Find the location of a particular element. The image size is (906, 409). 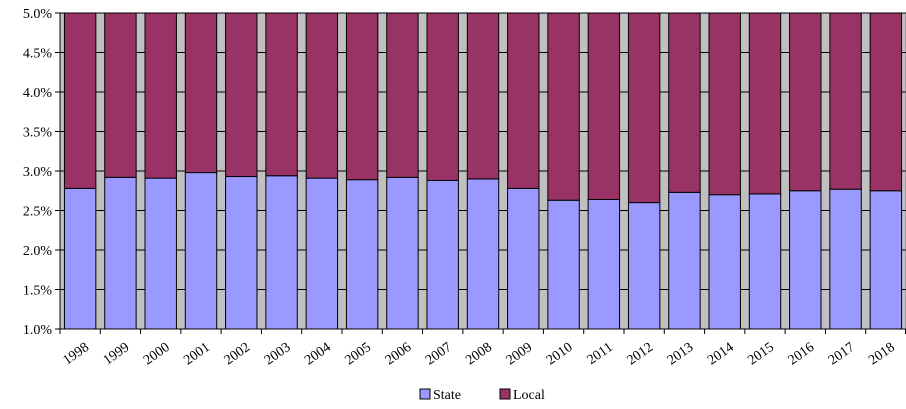

x-tick-label: 2010 is located at coordinates (560, 354).